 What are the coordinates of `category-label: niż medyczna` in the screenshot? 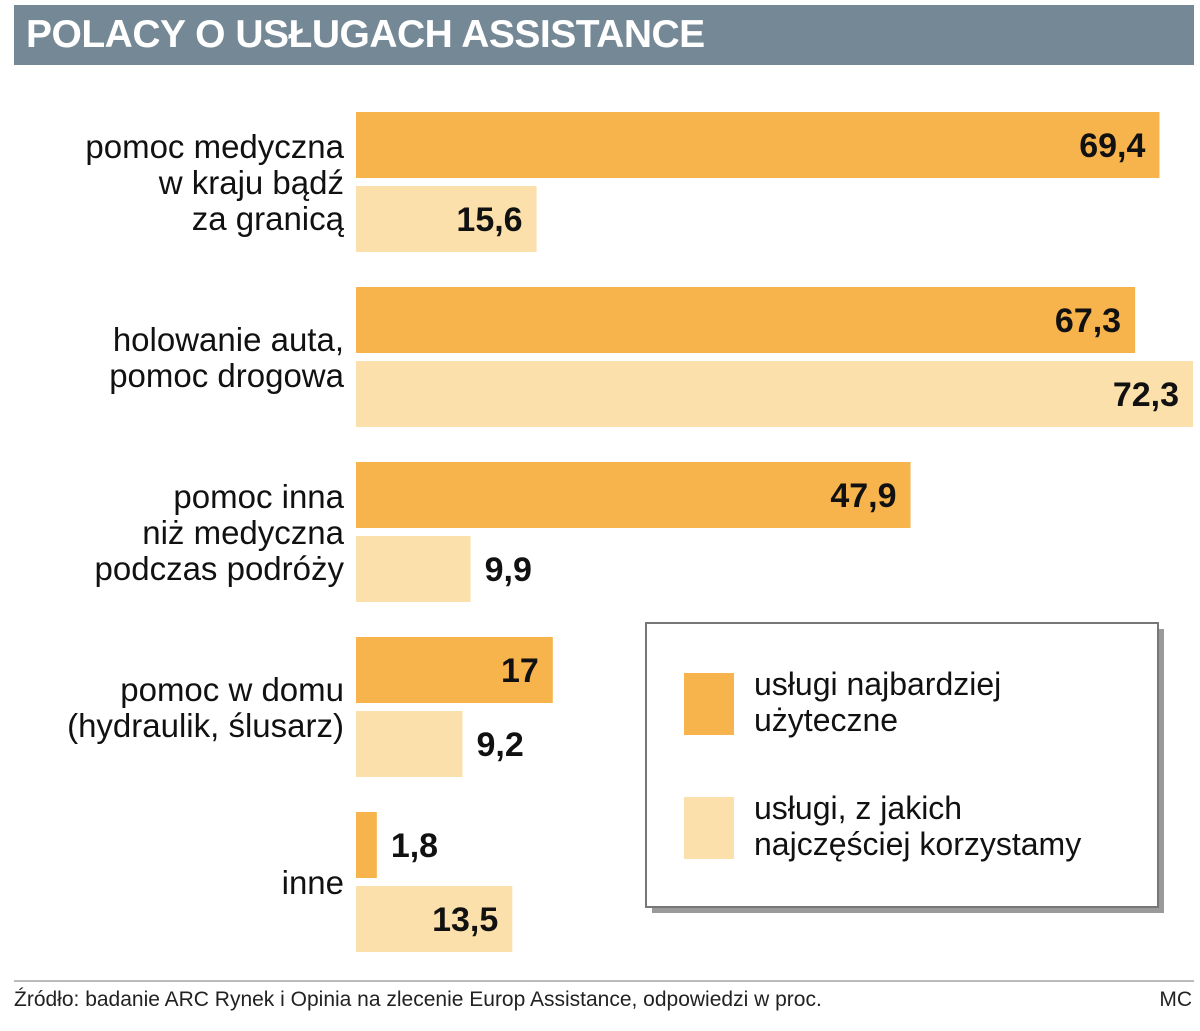 It's located at (243, 532).